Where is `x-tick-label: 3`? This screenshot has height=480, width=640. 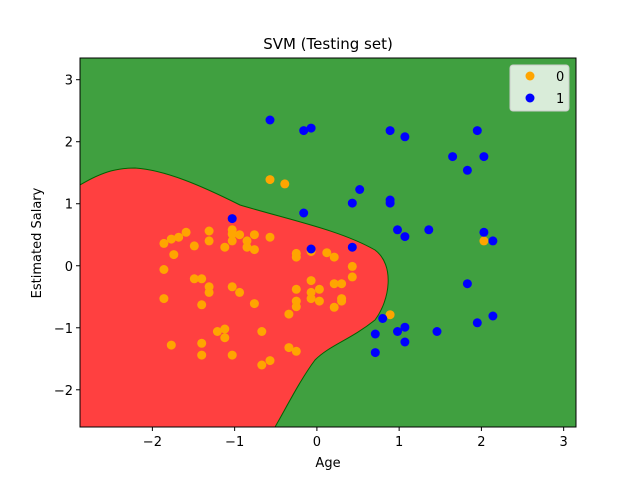
x-tick-label: 3 is located at coordinates (564, 442).